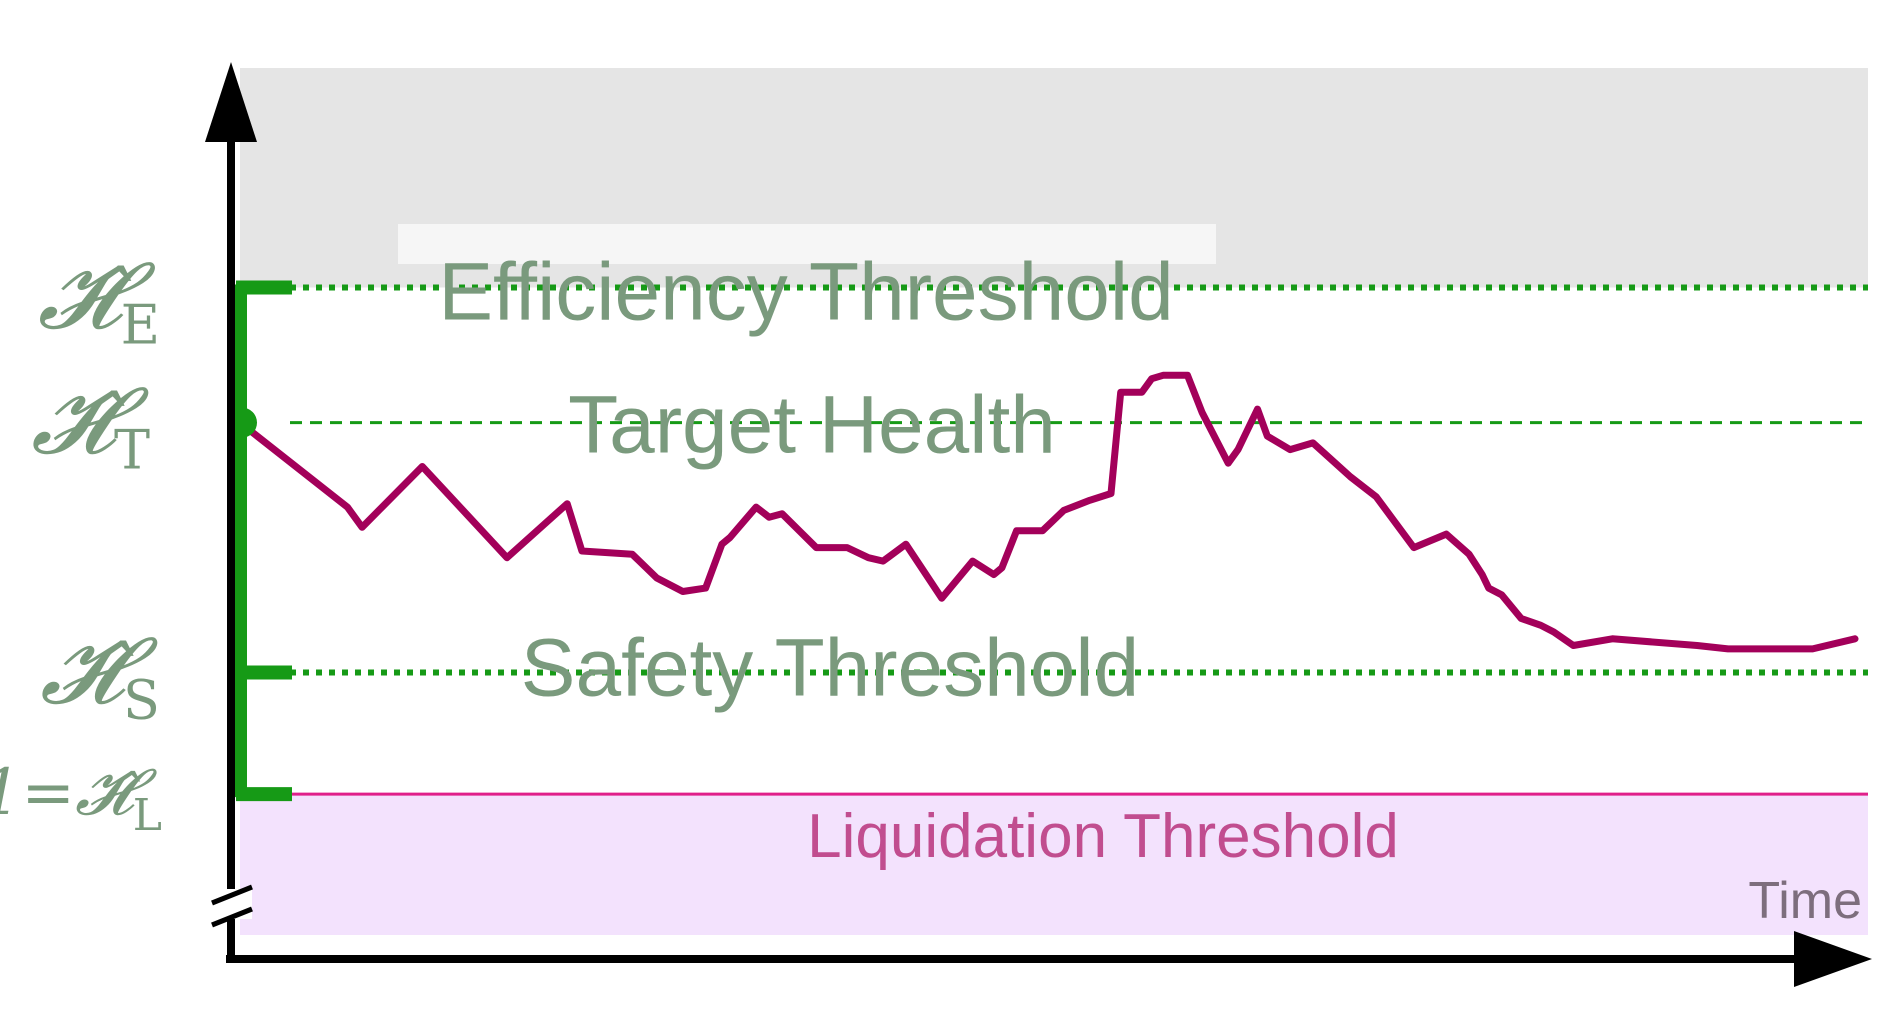  Describe the element at coordinates (81, 798) in the screenshot. I see `y-tick-label-liquidation: 1=𝓗̂L` at that location.